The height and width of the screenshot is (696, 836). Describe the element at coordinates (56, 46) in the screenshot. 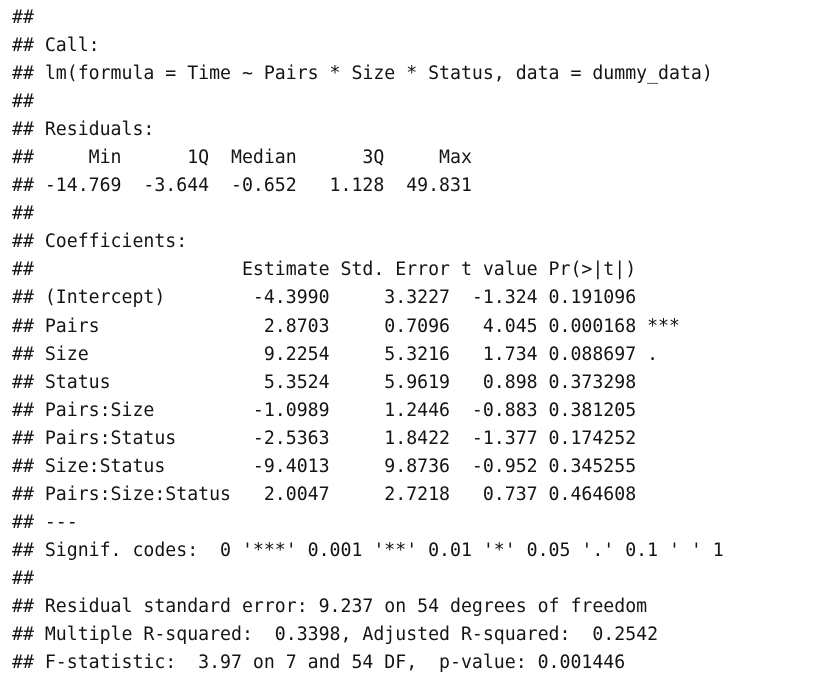

I see `call-heading: ## Call:` at that location.